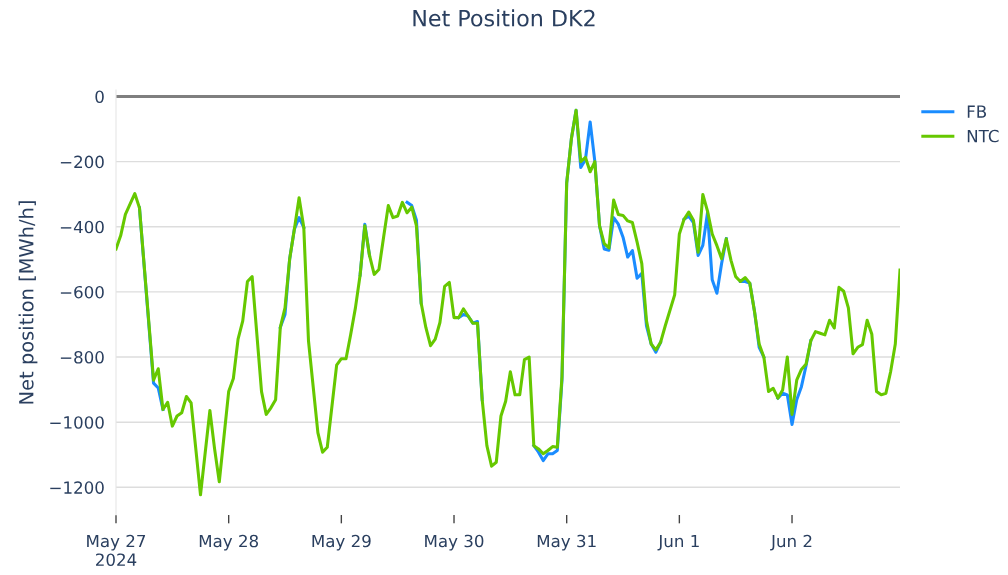 Image resolution: width=1008 pixels, height=575 pixels. What do you see at coordinates (99, 97) in the screenshot?
I see `y-tick-label: 0` at bounding box center [99, 97].